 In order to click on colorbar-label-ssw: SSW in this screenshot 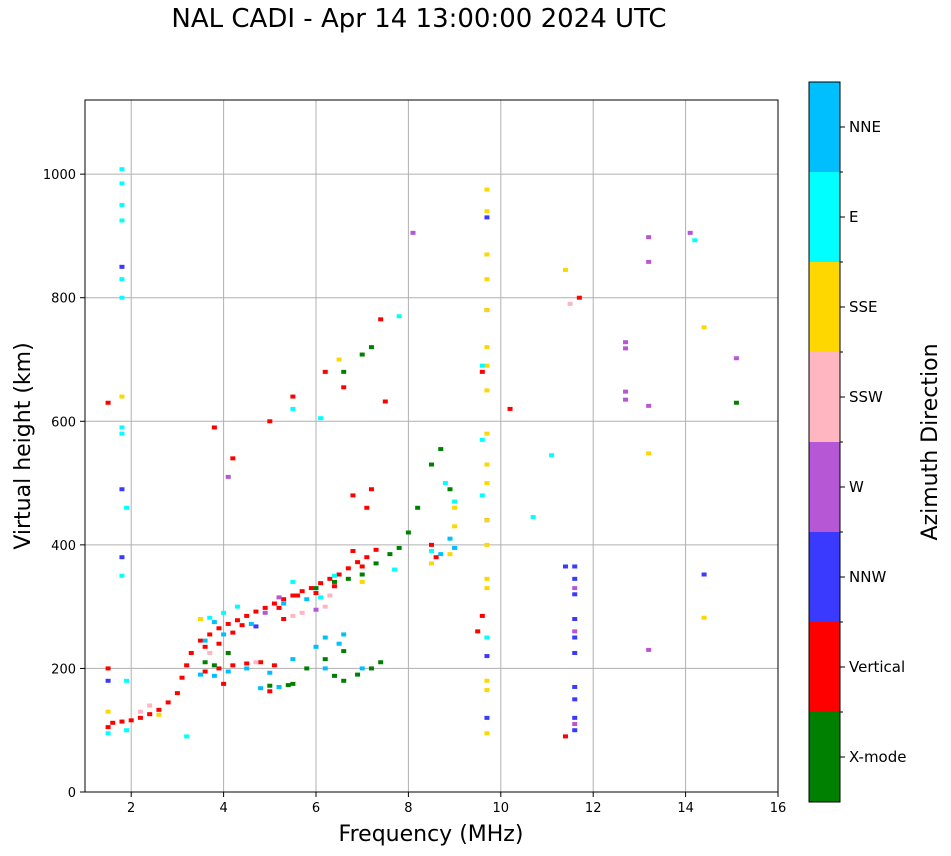, I will do `click(866, 397)`.